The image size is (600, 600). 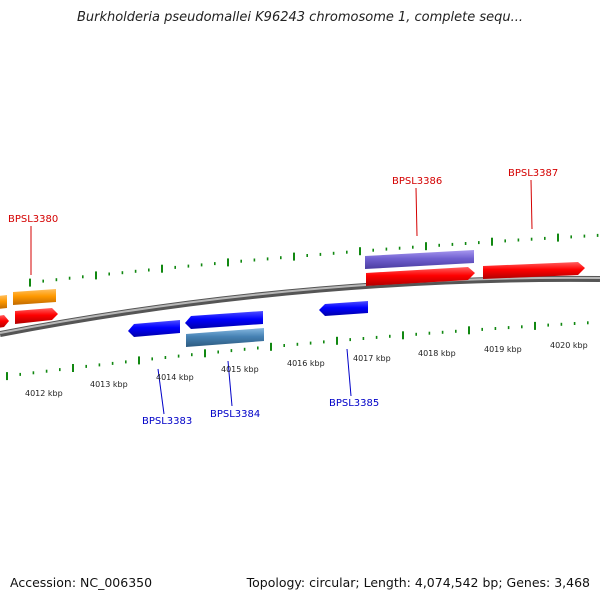 I want to click on kbp-label-4013: 4013 kbp, so click(x=109, y=384).